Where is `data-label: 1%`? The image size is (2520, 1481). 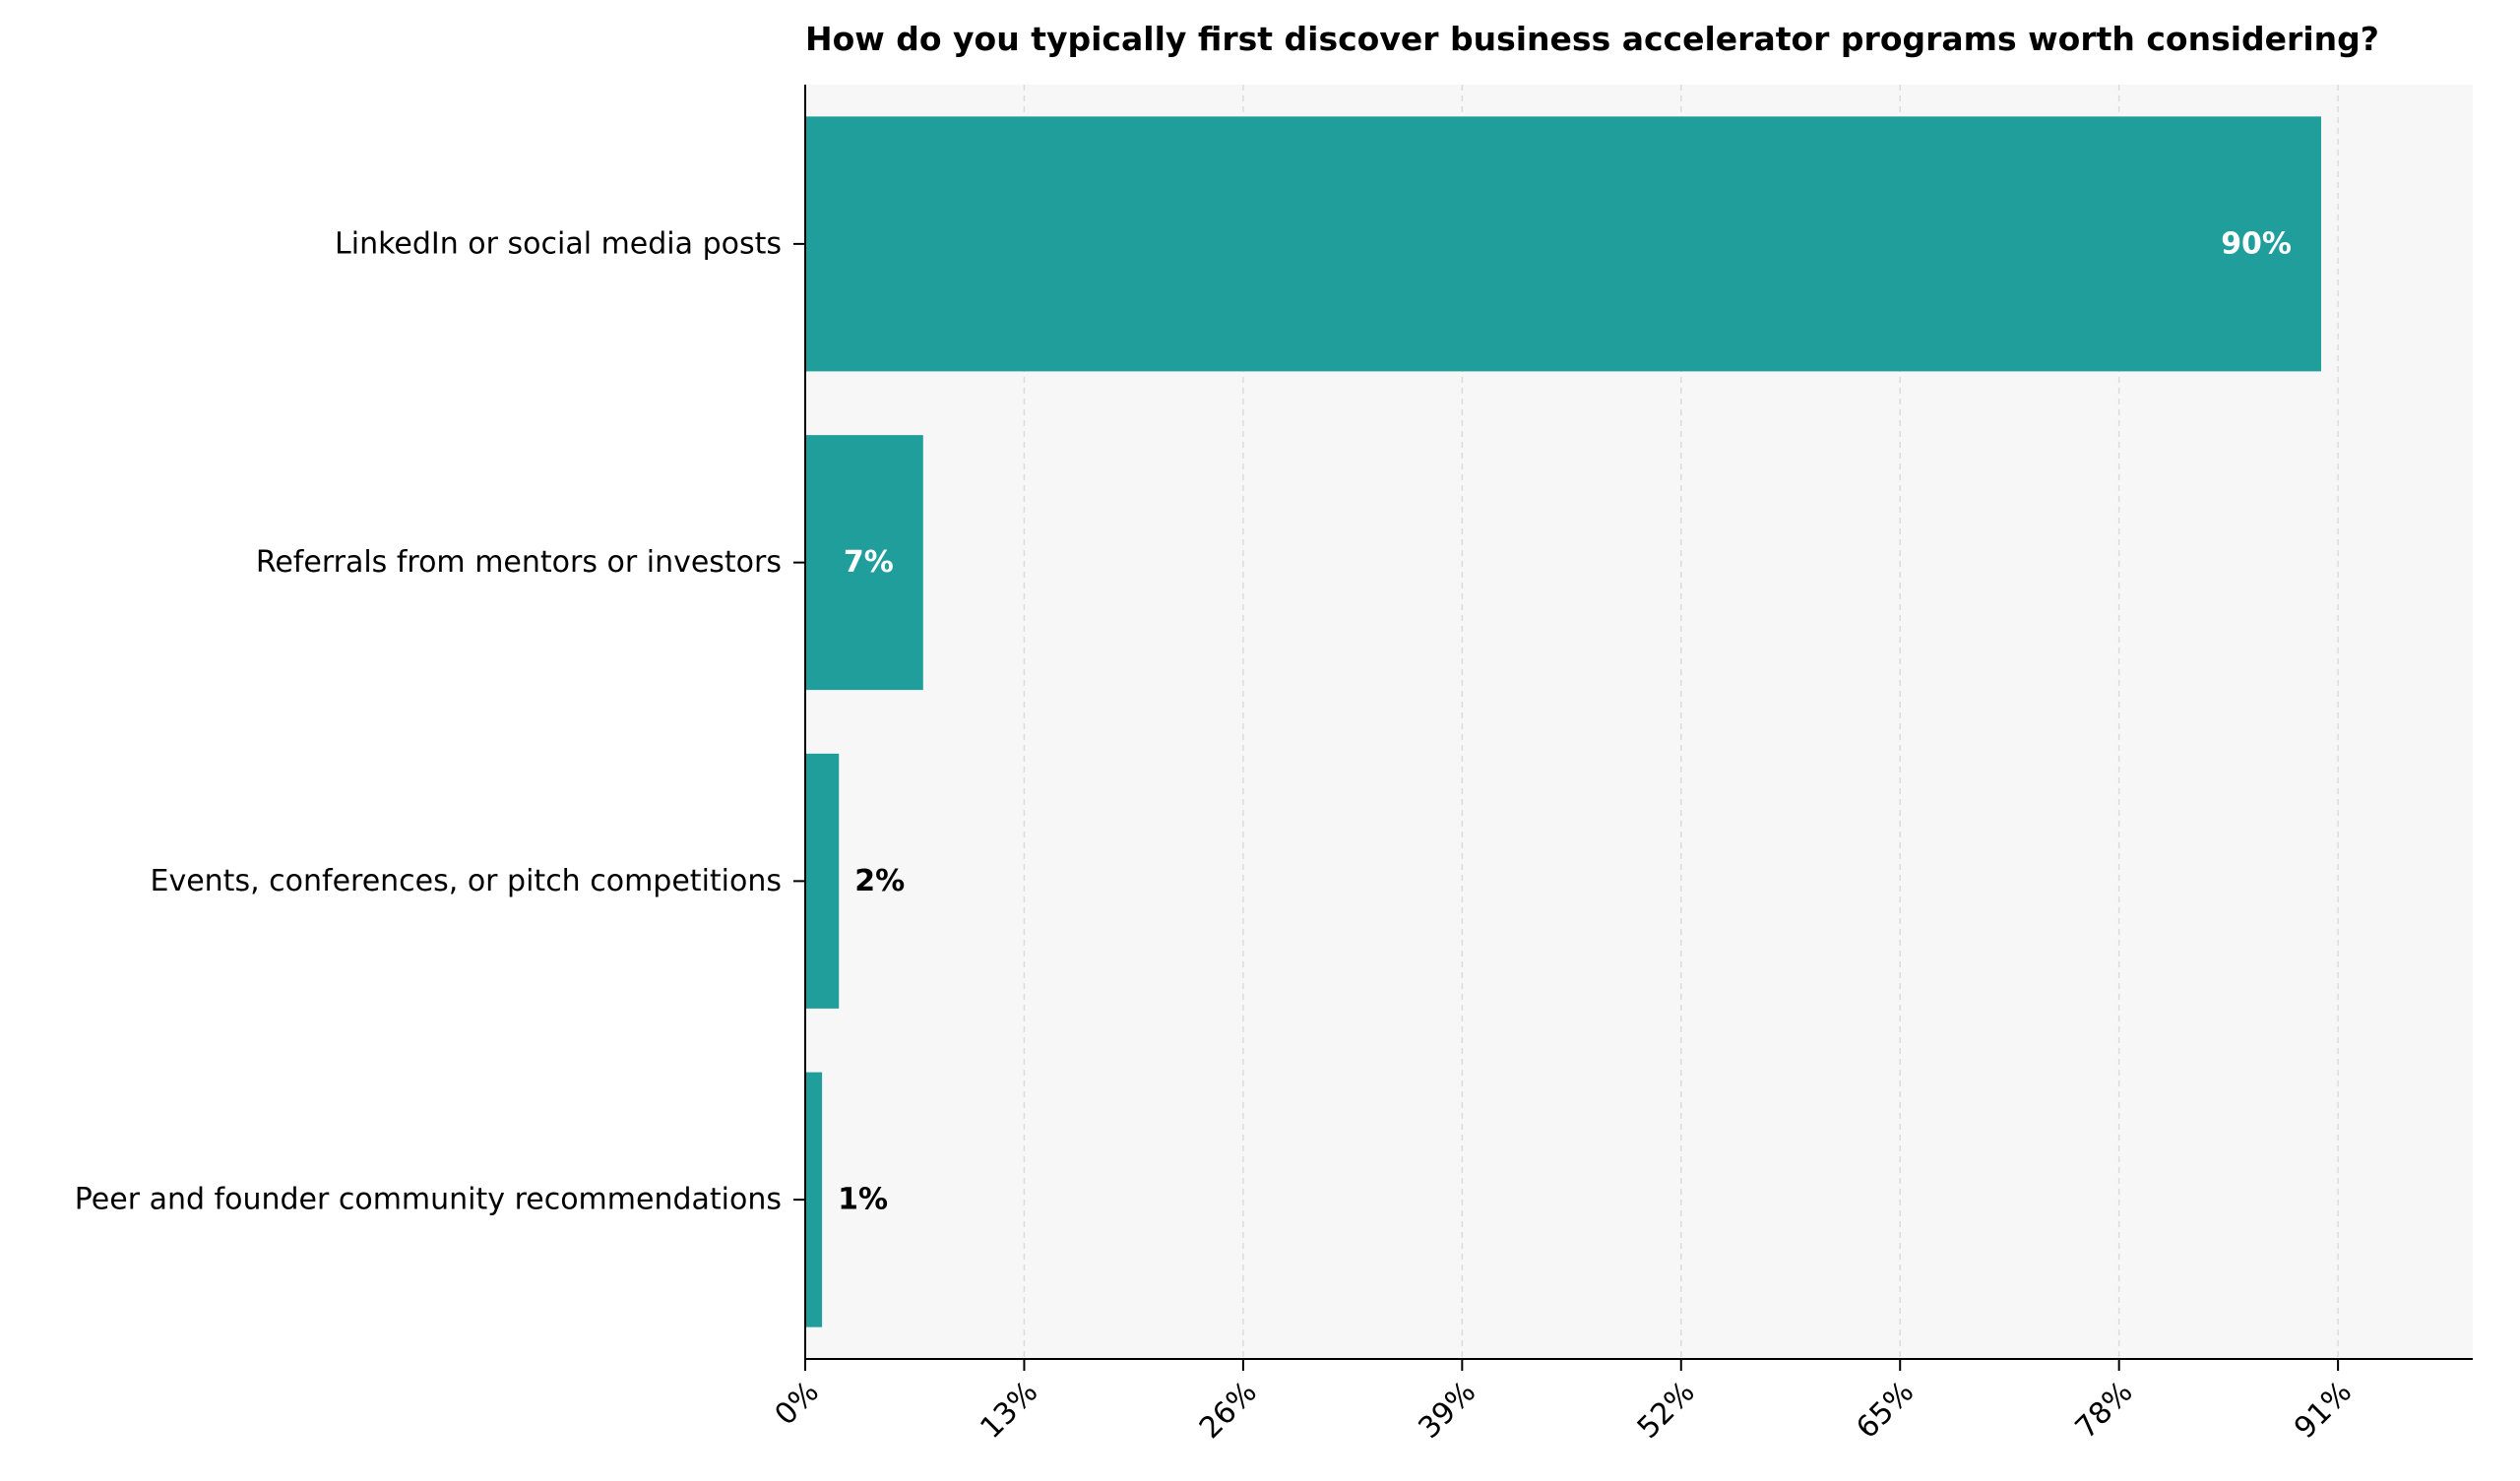 data-label: 1% is located at coordinates (863, 1200).